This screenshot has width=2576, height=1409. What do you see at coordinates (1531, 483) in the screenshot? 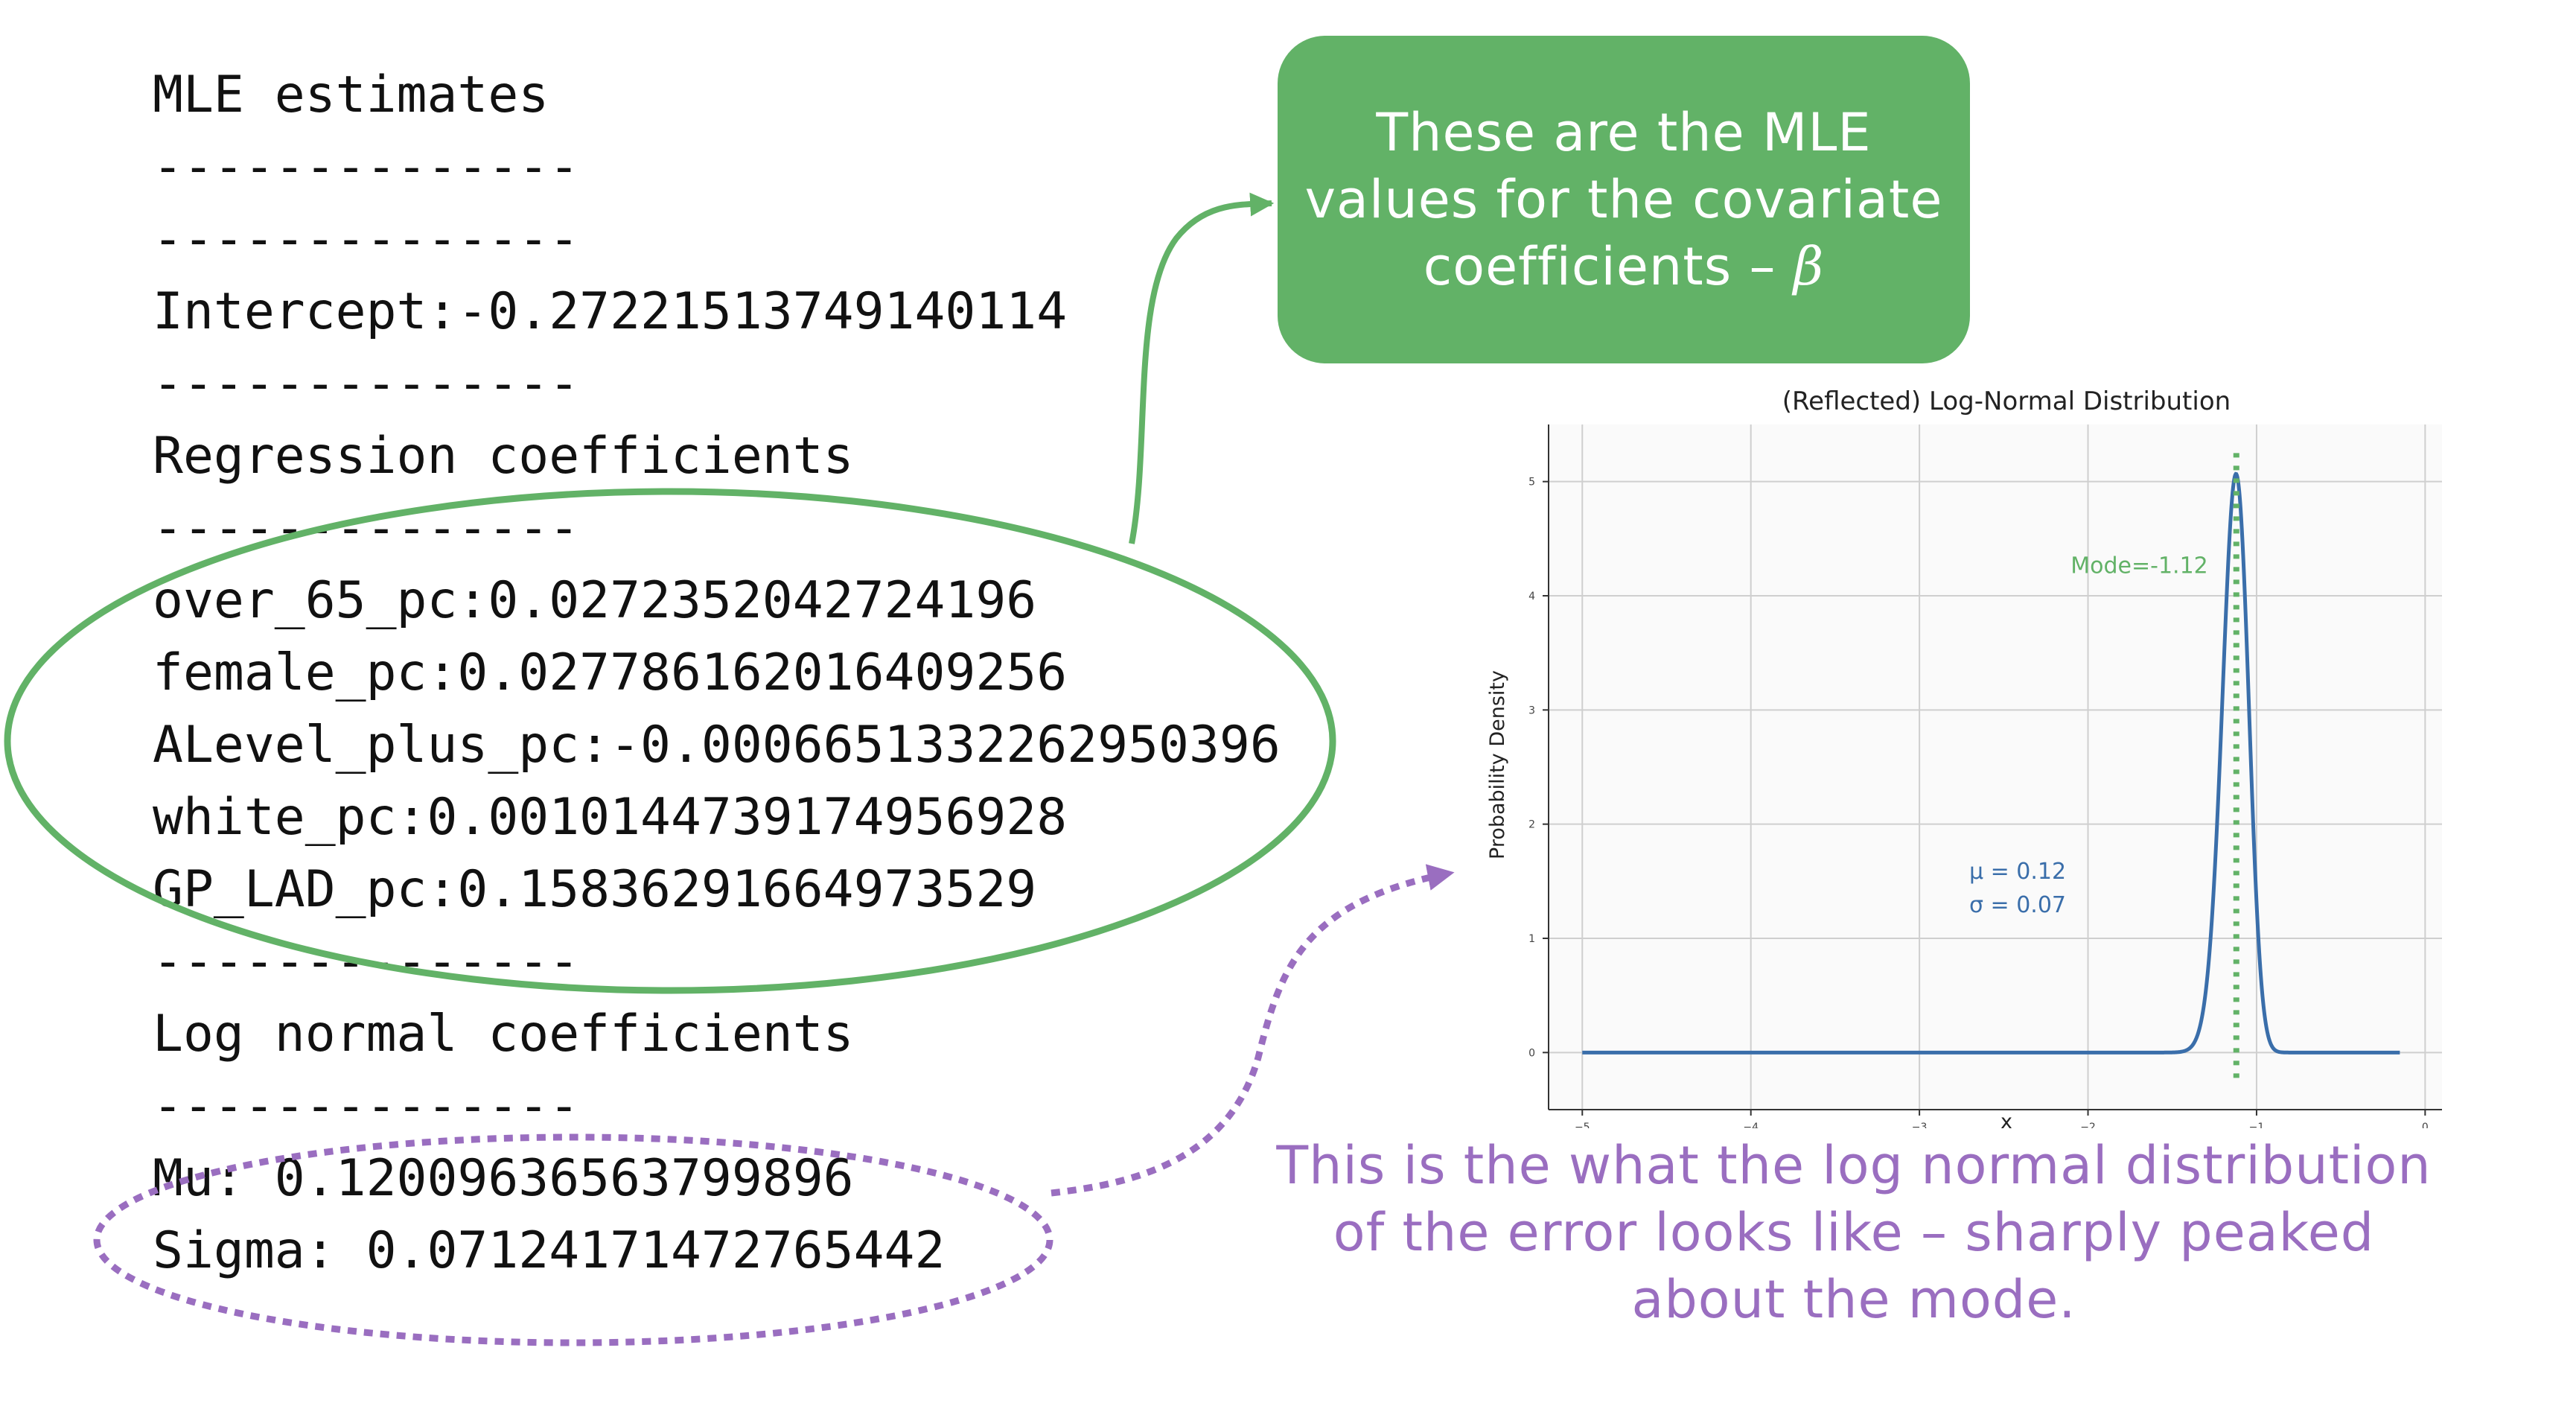
I see `y-tick-label: 5` at bounding box center [1531, 483].